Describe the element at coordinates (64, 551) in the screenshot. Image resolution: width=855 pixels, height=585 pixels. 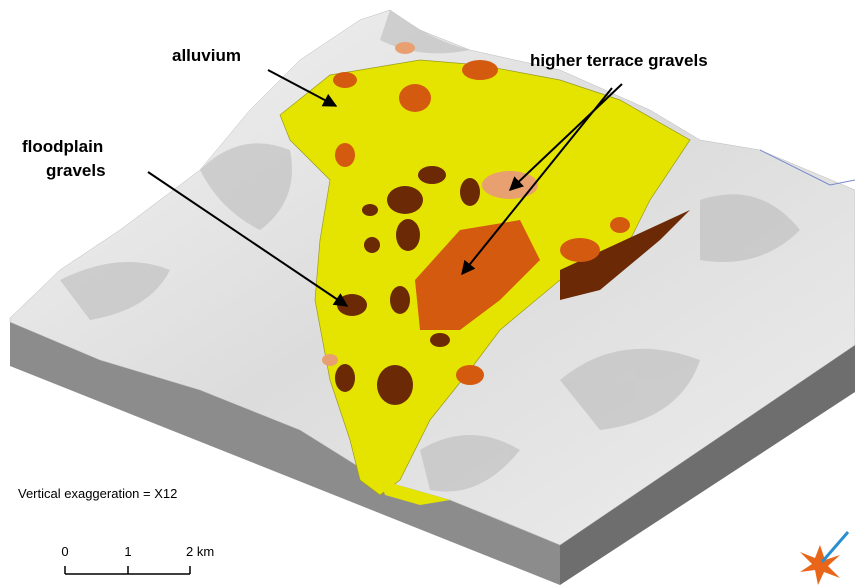
I see `scale-label: 0` at that location.